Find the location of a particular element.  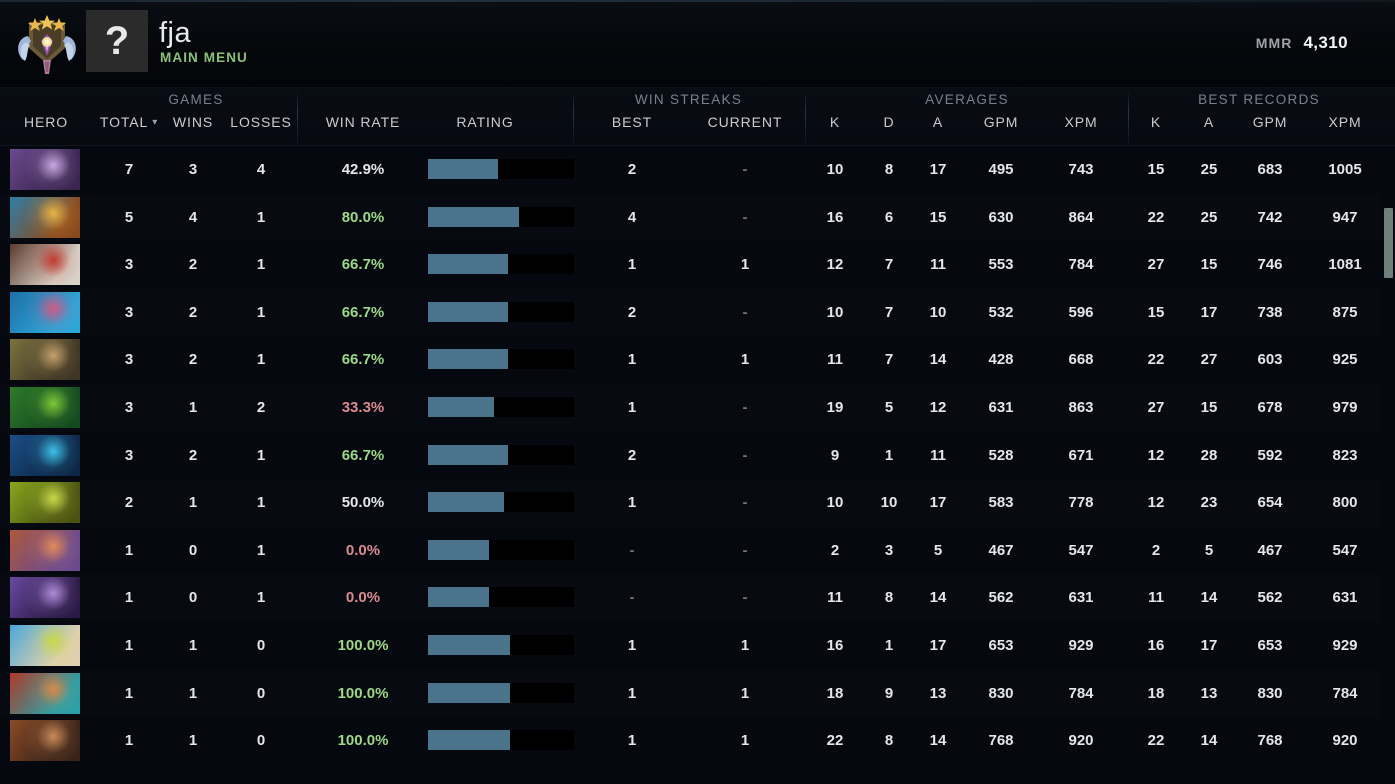

column-header-rating: RATING is located at coordinates (485, 122).